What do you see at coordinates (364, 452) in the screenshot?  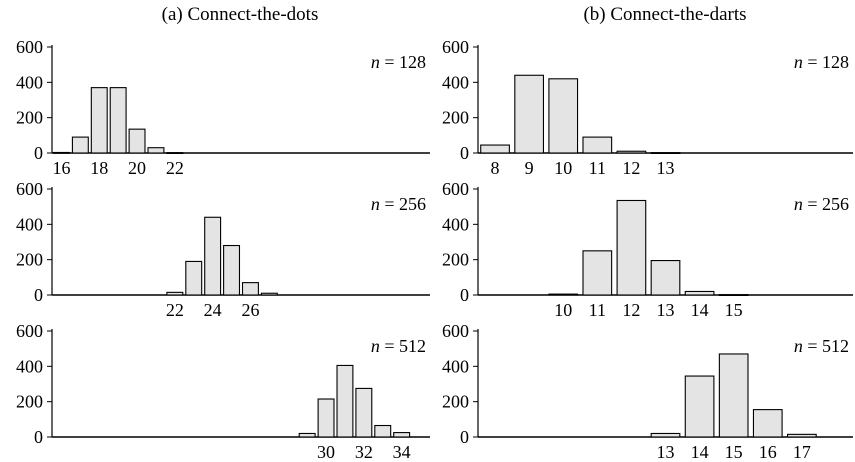 I see `x-tick-label: 32` at bounding box center [364, 452].